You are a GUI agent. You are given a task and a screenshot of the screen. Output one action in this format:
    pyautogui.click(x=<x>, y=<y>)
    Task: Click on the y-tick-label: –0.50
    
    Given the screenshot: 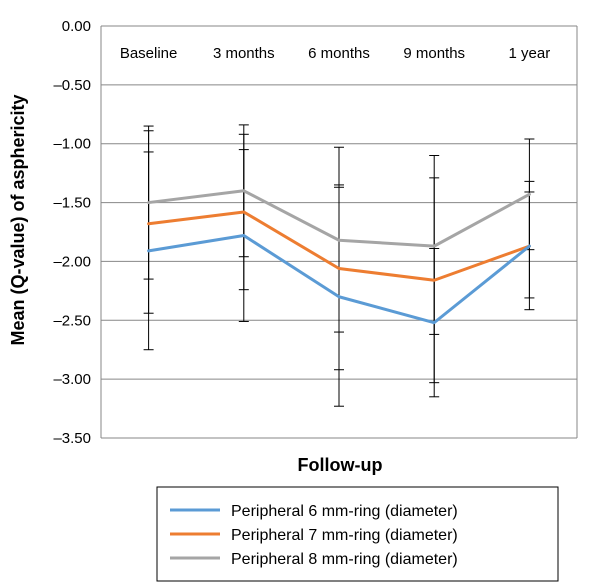 What is the action you would take?
    pyautogui.click(x=72, y=85)
    